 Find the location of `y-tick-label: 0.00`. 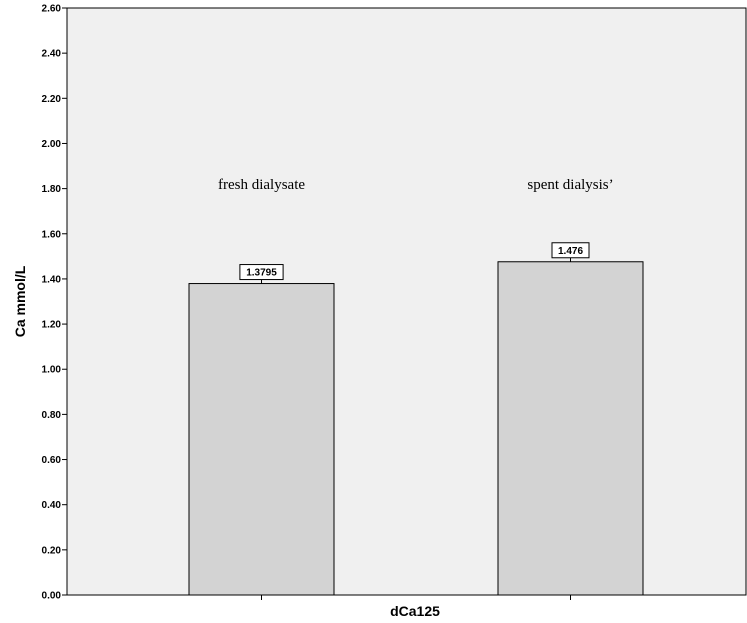

y-tick-label: 0.00 is located at coordinates (52, 596).